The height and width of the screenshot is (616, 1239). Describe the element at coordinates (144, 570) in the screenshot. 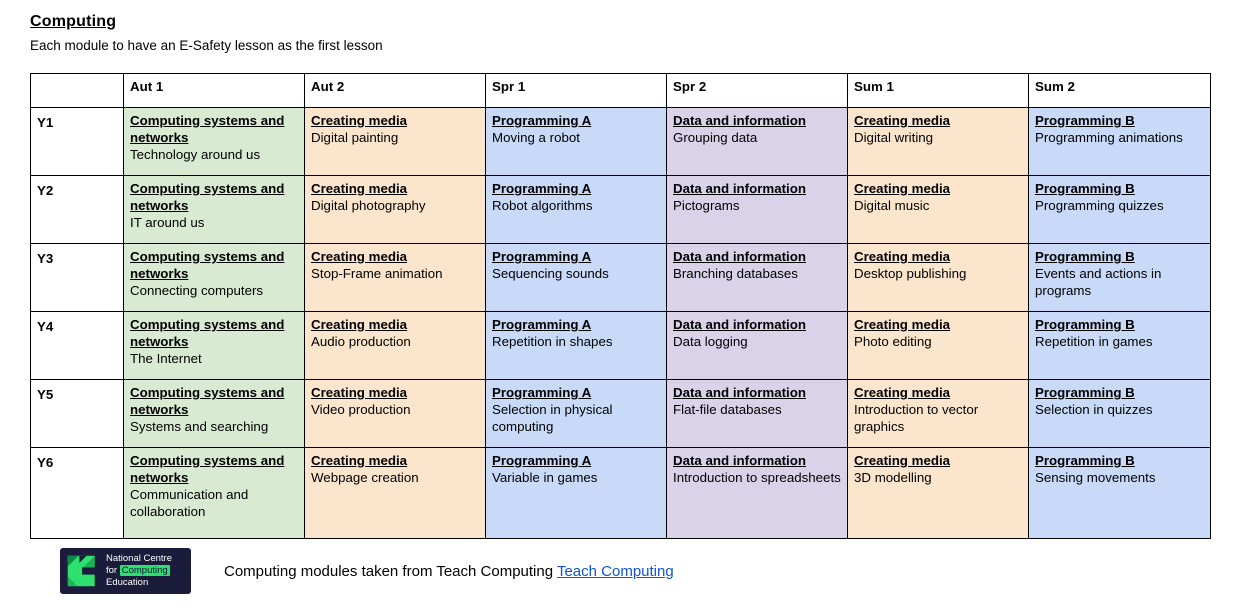

I see `ncce-logo-highlight: Computing` at that location.